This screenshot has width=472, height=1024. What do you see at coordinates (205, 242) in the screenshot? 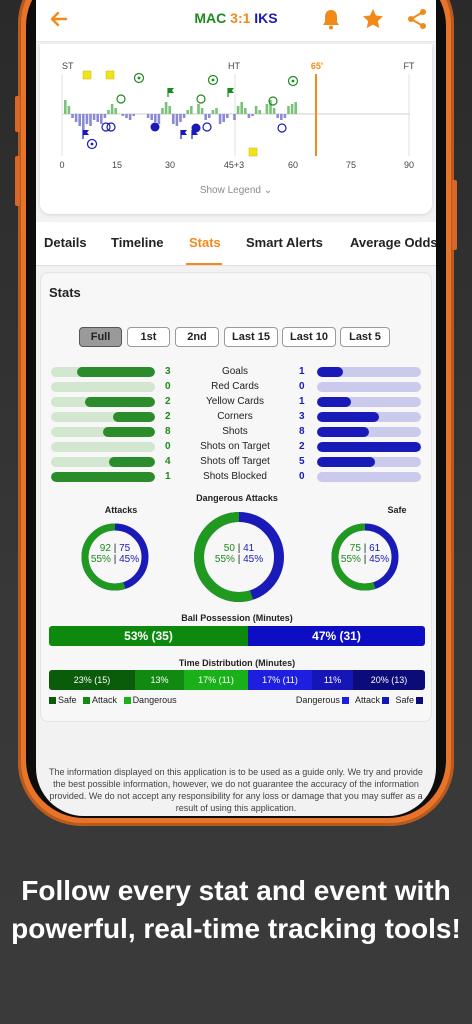
I see `tab-stats: Stats` at bounding box center [205, 242].